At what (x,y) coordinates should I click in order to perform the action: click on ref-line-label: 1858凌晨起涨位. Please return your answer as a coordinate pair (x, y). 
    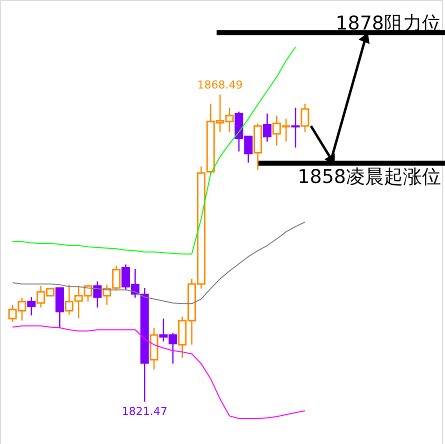
    Looking at the image, I should click on (369, 177).